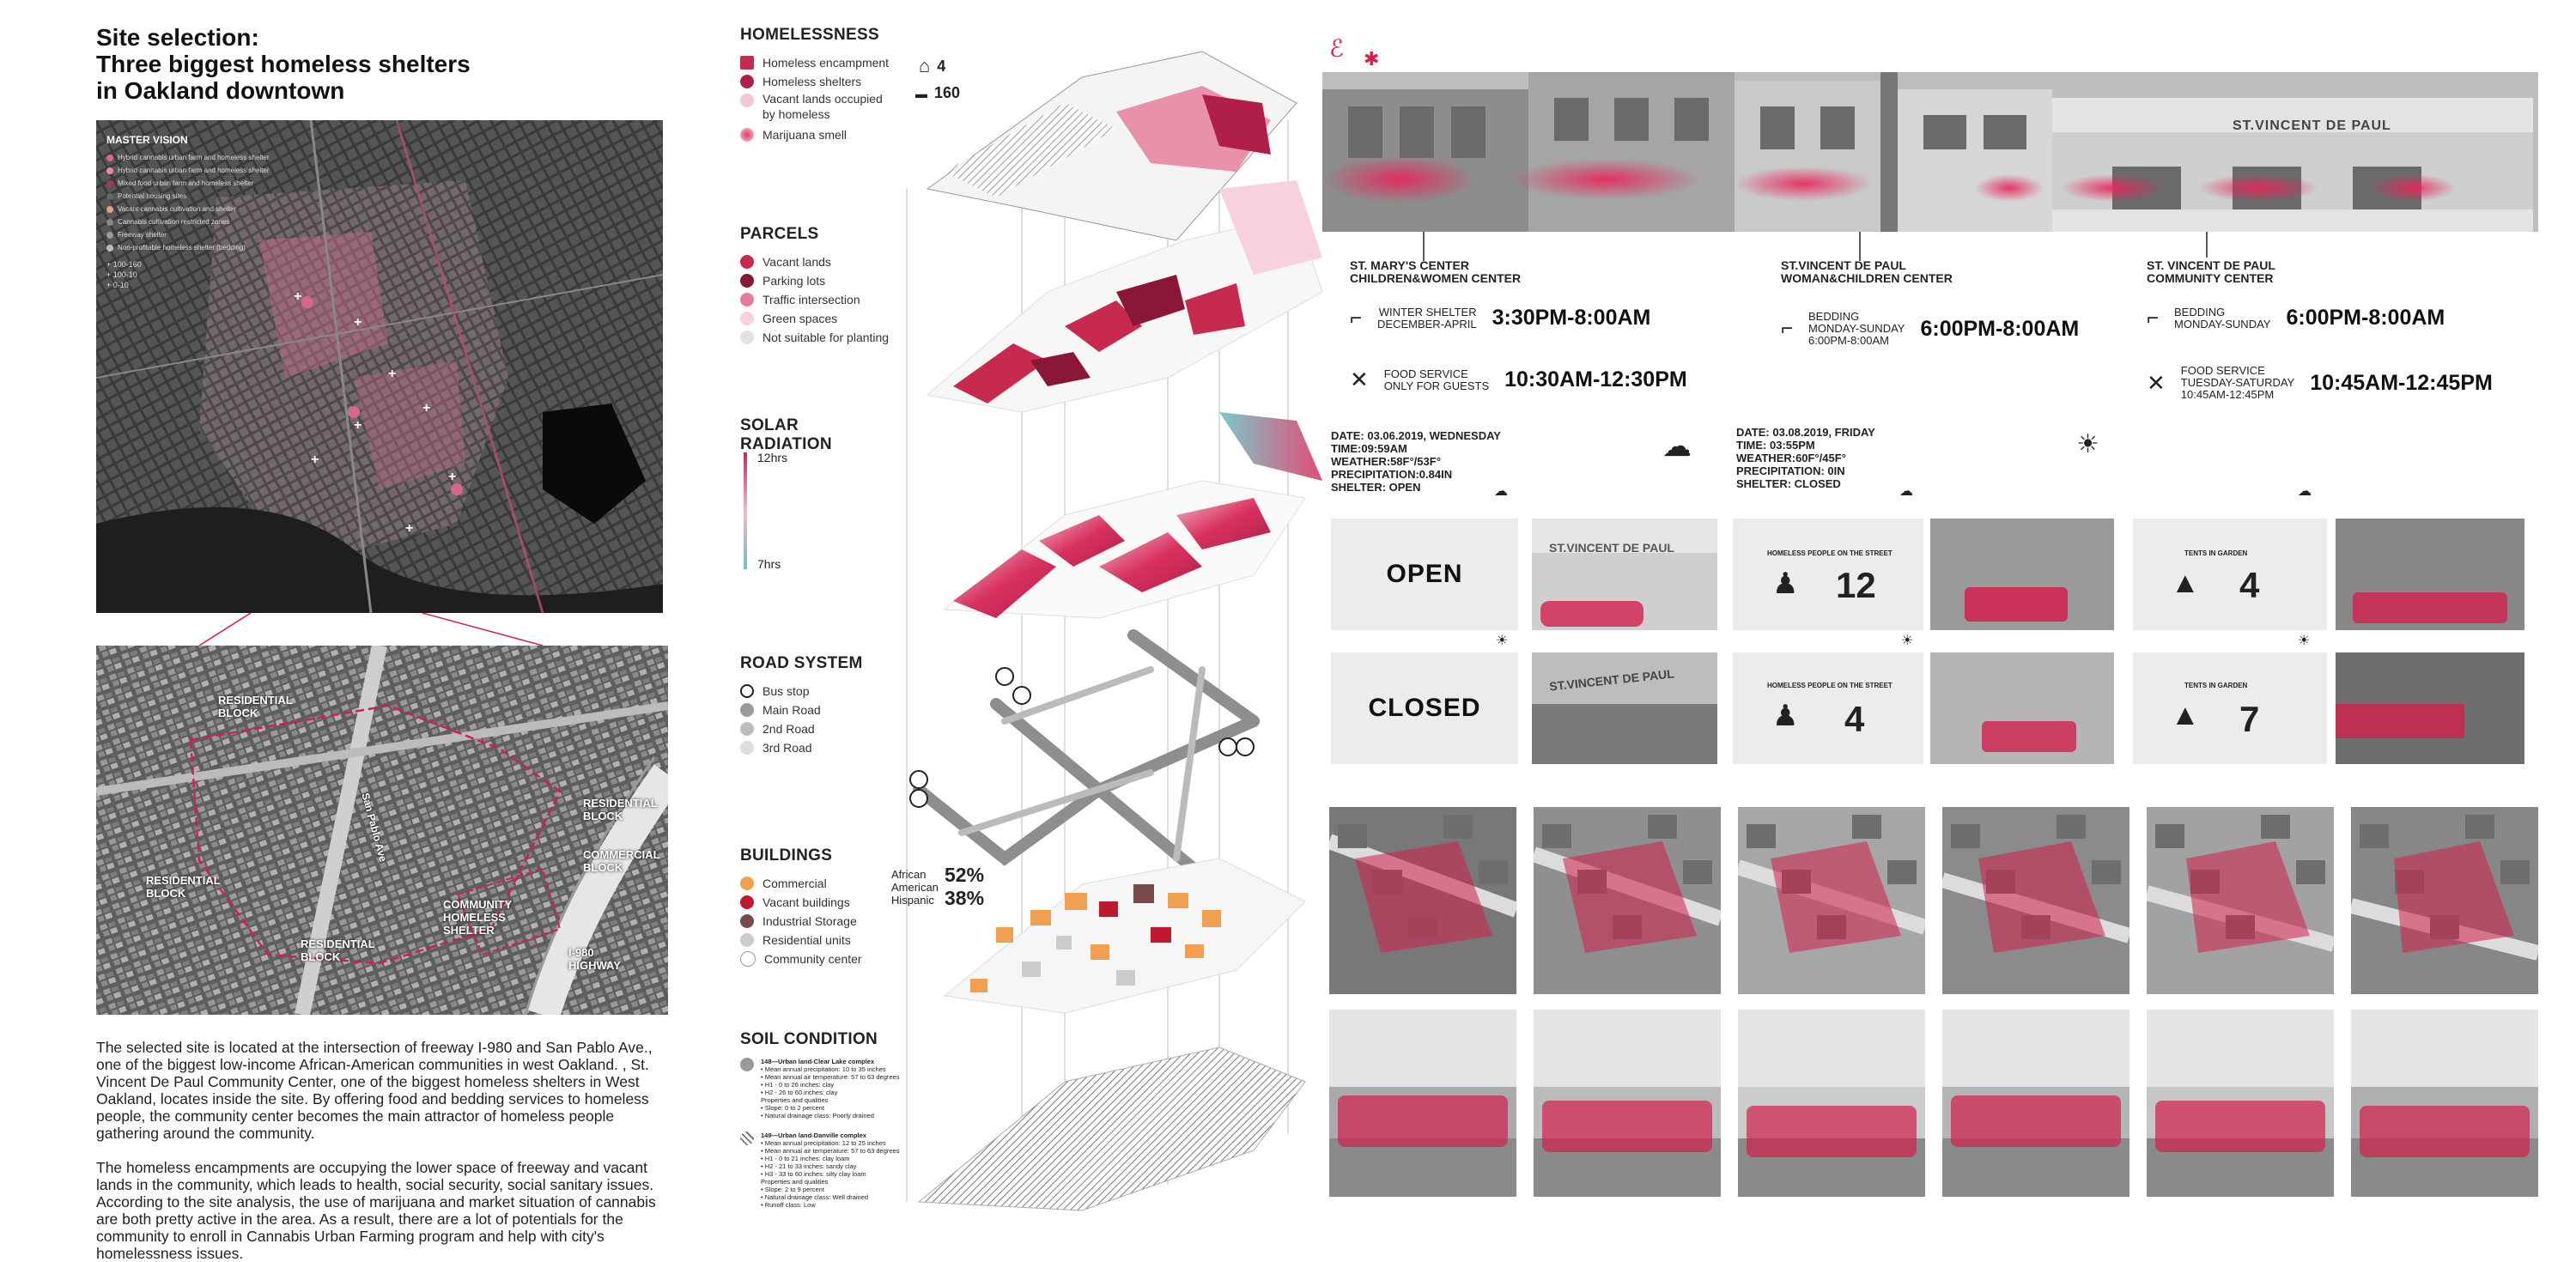 This screenshot has height=1262, width=2576. What do you see at coordinates (192, 196) in the screenshot?
I see `master-vision-item: Potential housing sites` at bounding box center [192, 196].